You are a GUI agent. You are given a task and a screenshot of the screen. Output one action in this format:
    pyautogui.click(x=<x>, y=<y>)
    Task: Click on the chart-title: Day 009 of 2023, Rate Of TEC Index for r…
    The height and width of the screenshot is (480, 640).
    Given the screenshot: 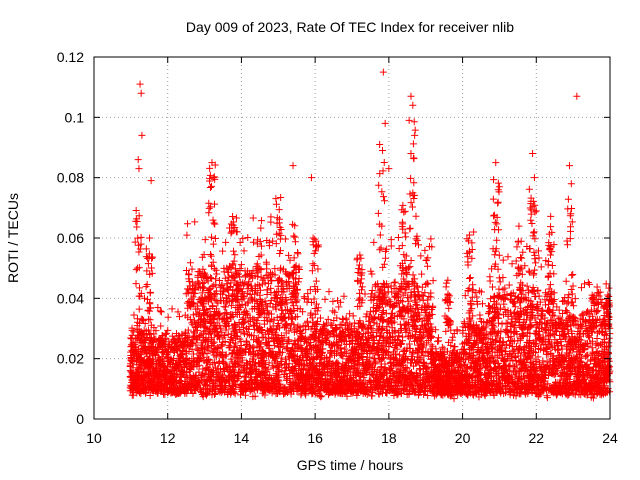 What is the action you would take?
    pyautogui.click(x=350, y=27)
    